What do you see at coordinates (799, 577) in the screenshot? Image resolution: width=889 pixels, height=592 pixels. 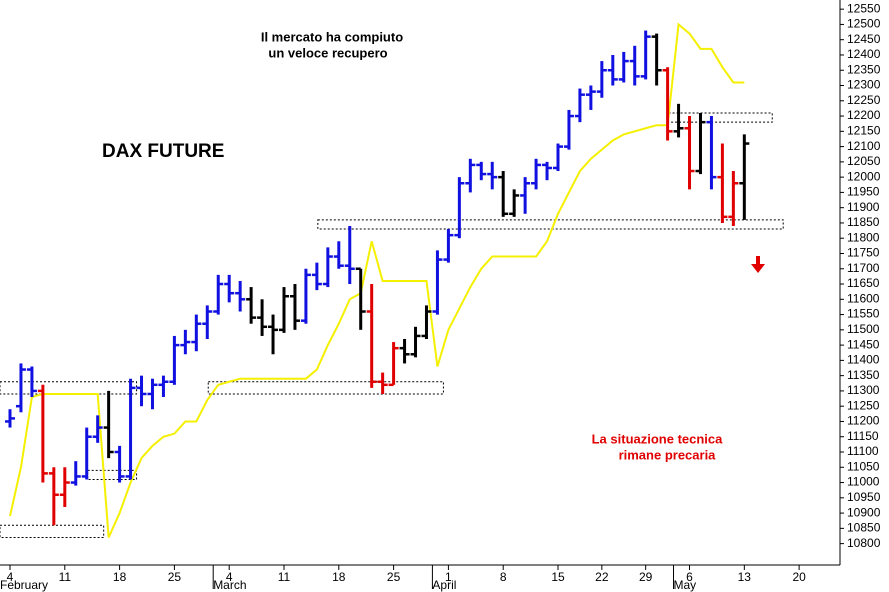 I see `x-tick-label: 20` at bounding box center [799, 577].